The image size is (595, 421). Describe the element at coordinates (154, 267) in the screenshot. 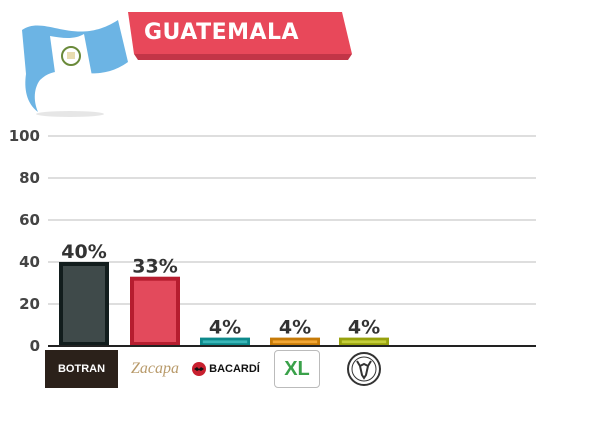

I see `data-label: 33%` at that location.